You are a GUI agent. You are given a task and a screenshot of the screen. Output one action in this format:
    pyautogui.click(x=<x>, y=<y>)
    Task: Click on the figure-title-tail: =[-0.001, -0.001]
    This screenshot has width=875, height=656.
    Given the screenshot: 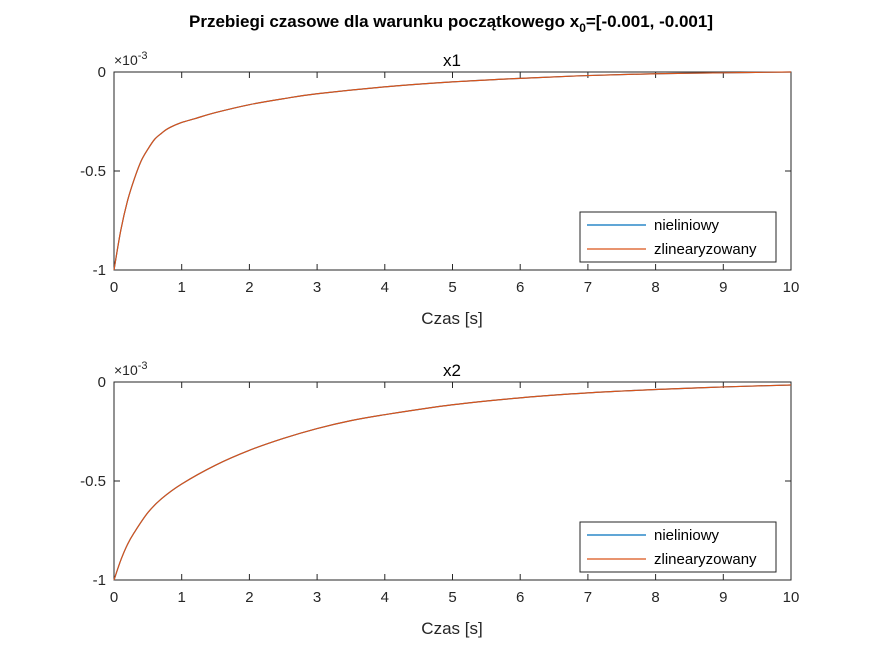 What is the action you would take?
    pyautogui.click(x=649, y=21)
    